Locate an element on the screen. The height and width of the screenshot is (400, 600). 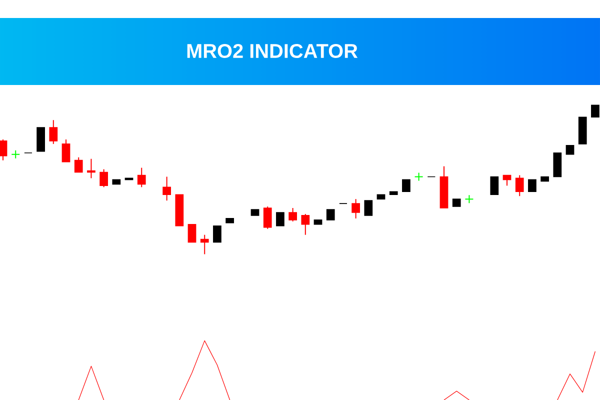
chart-title: MRO2 INDICATOR is located at coordinates (272, 51).